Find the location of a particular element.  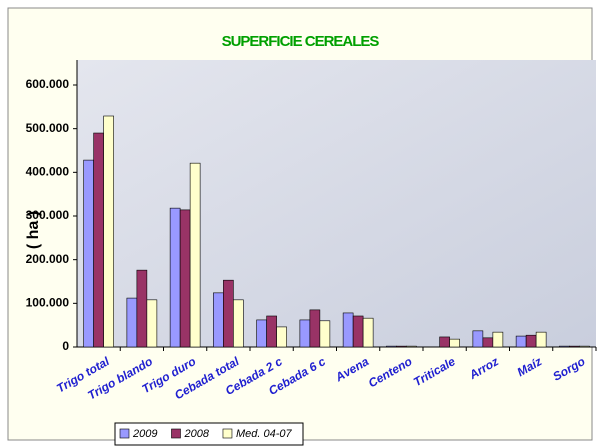

y-tick-label: 200.000 is located at coordinates (48, 259).